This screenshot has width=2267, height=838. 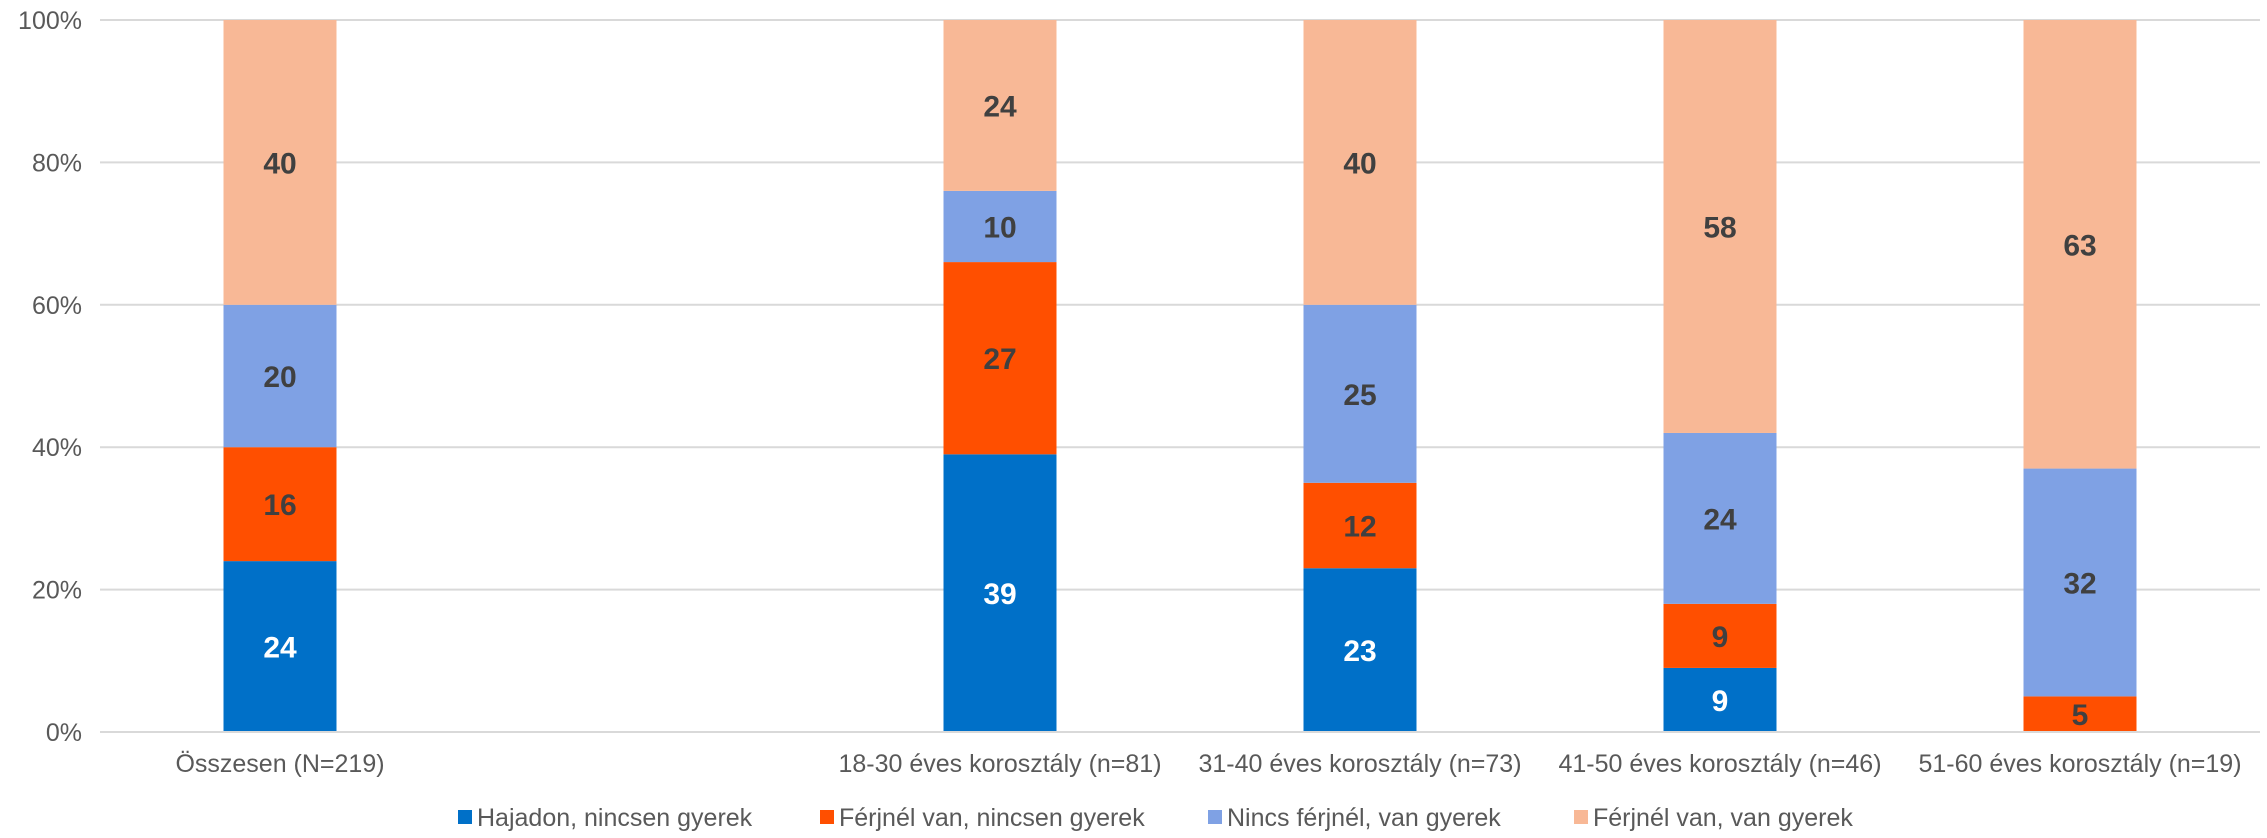 I want to click on y-tick-label: 0%, so click(x=64, y=733).